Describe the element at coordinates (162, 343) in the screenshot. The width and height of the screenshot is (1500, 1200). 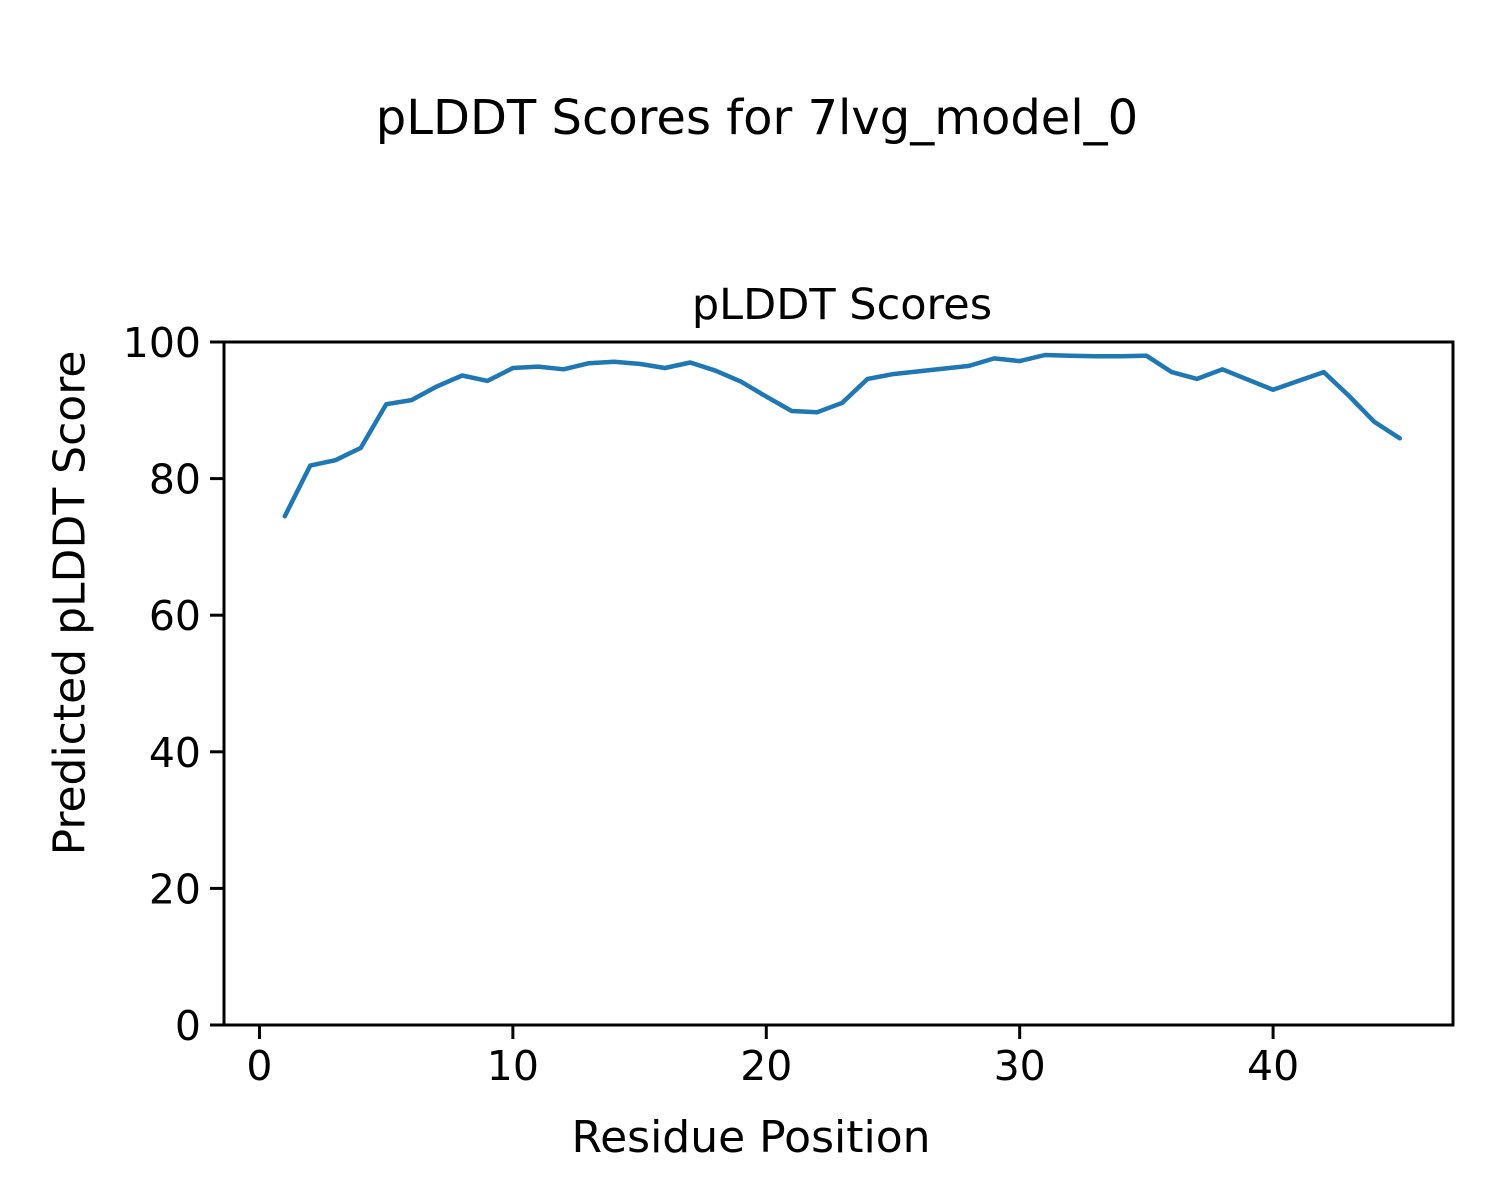
I see `y-tick-label: 100` at that location.